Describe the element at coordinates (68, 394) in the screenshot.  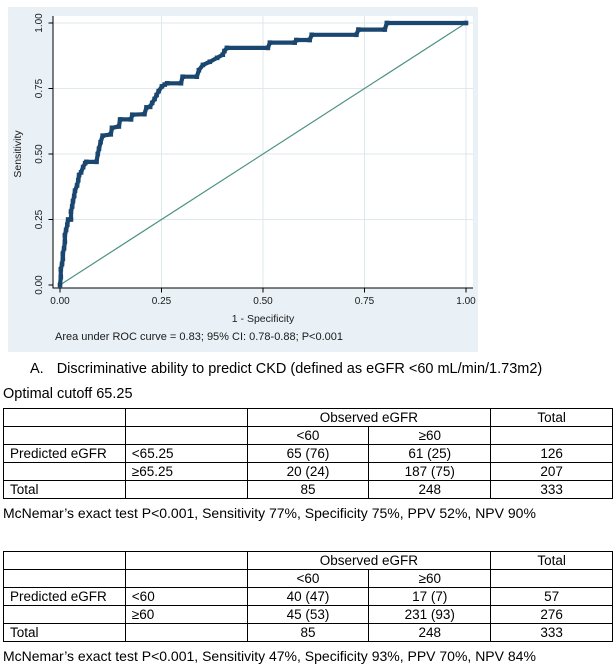
I see `cutoff-heading: Optimal cutoff 65.25` at that location.